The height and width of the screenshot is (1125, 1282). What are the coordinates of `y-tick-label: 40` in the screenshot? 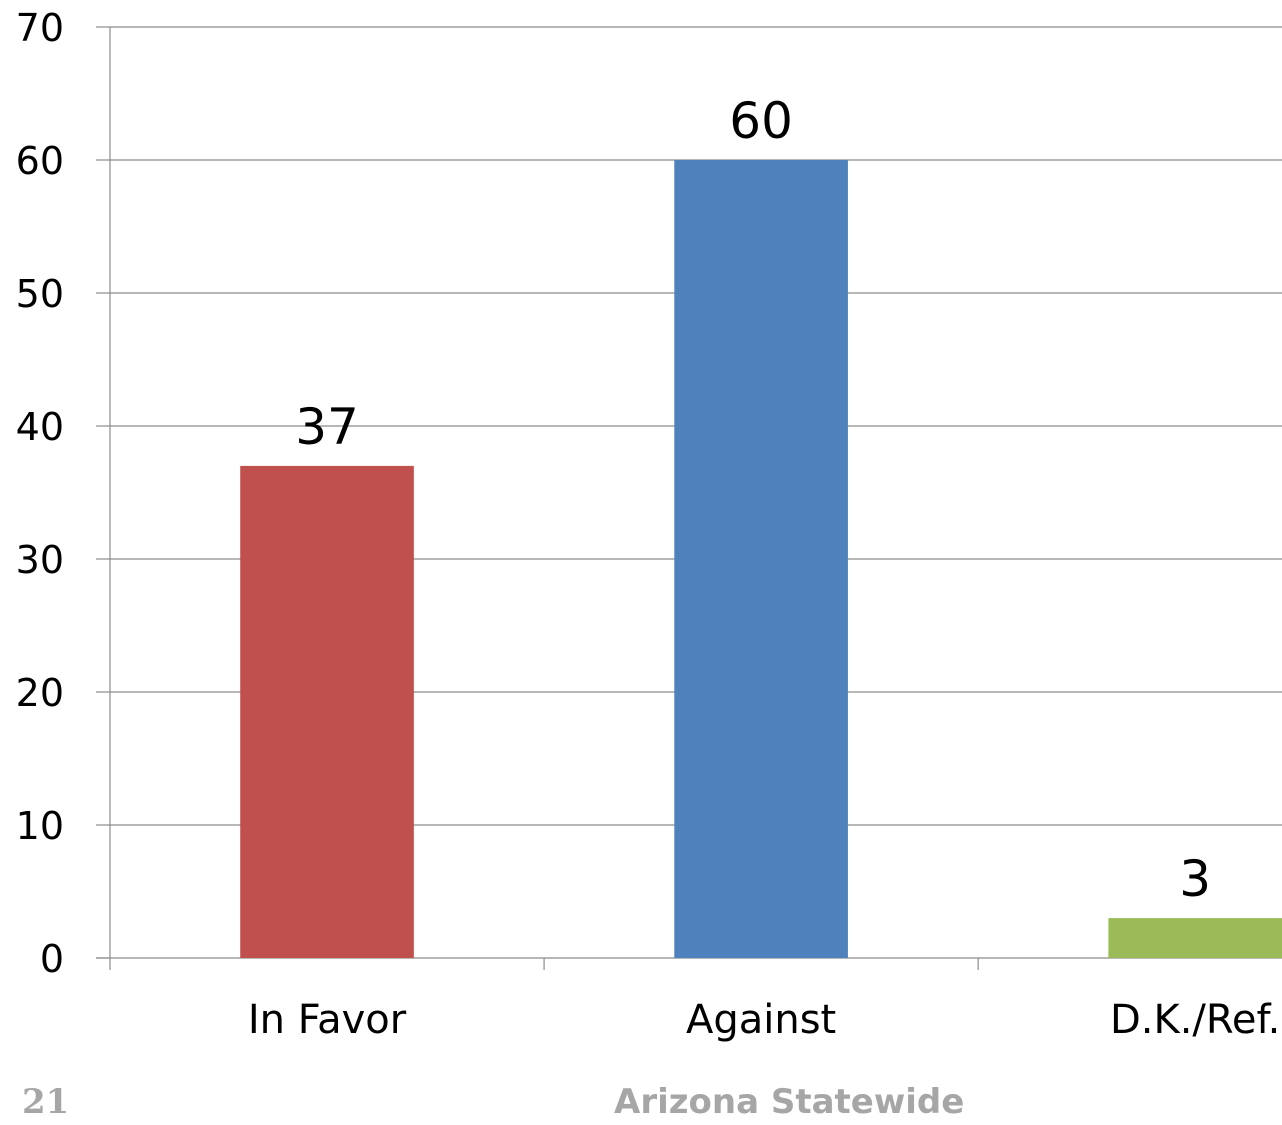 It's located at (40, 427).